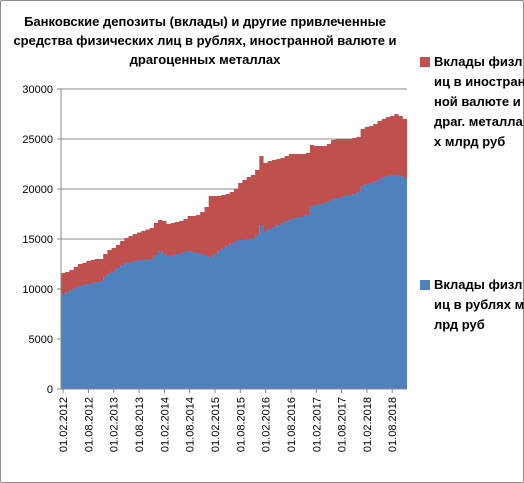 Image resolution: width=524 pixels, height=483 pixels. I want to click on x-tick-label-3: 01.08.2013, so click(140, 424).